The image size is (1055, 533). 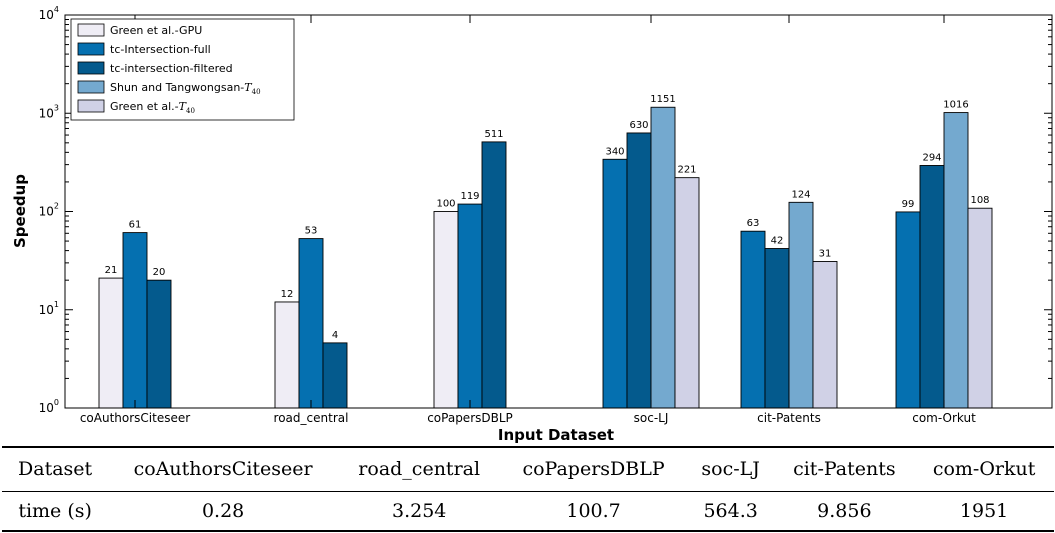 What do you see at coordinates (185, 88) in the screenshot?
I see `legend-label: Shun and Tangwongsan-T40` at bounding box center [185, 88].